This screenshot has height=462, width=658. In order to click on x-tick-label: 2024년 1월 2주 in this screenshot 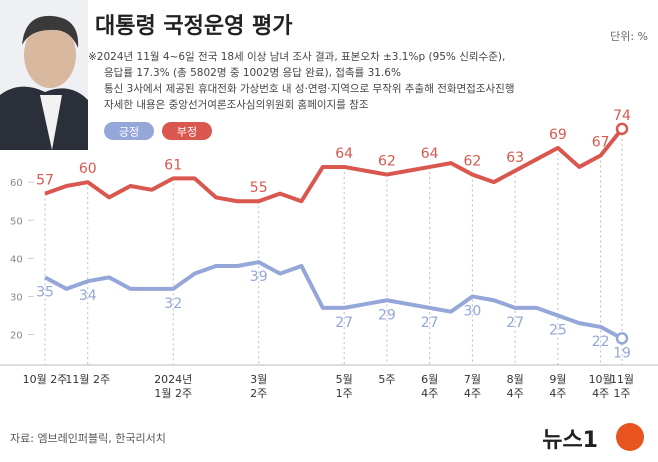, I will do `click(173, 386)`.